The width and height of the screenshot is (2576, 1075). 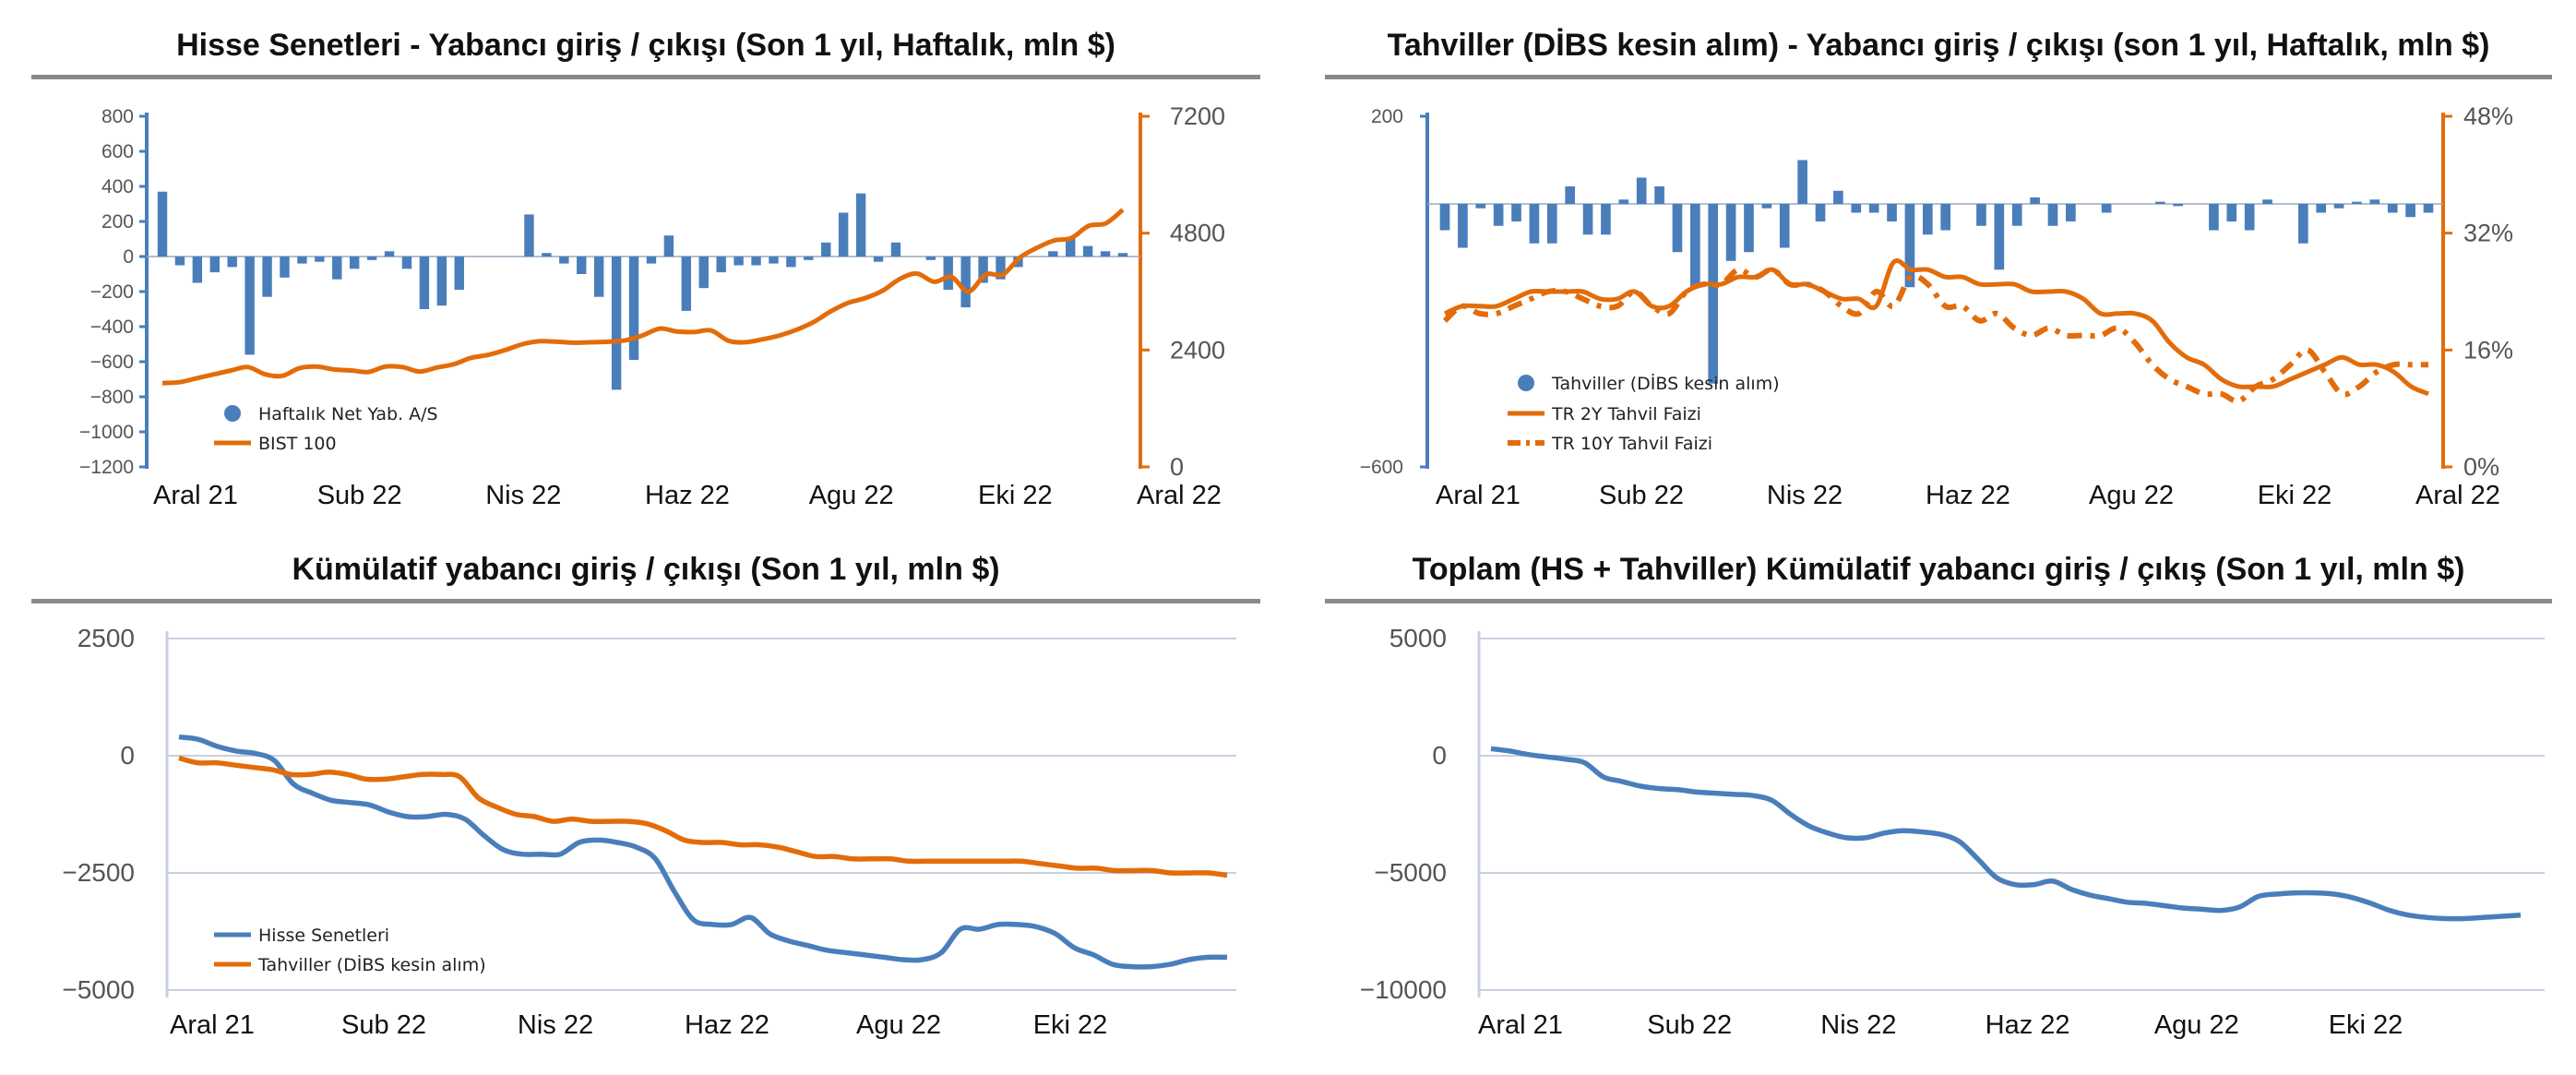 What do you see at coordinates (2006, 834) in the screenshot?
I see `equity-cumulative-line` at bounding box center [2006, 834].